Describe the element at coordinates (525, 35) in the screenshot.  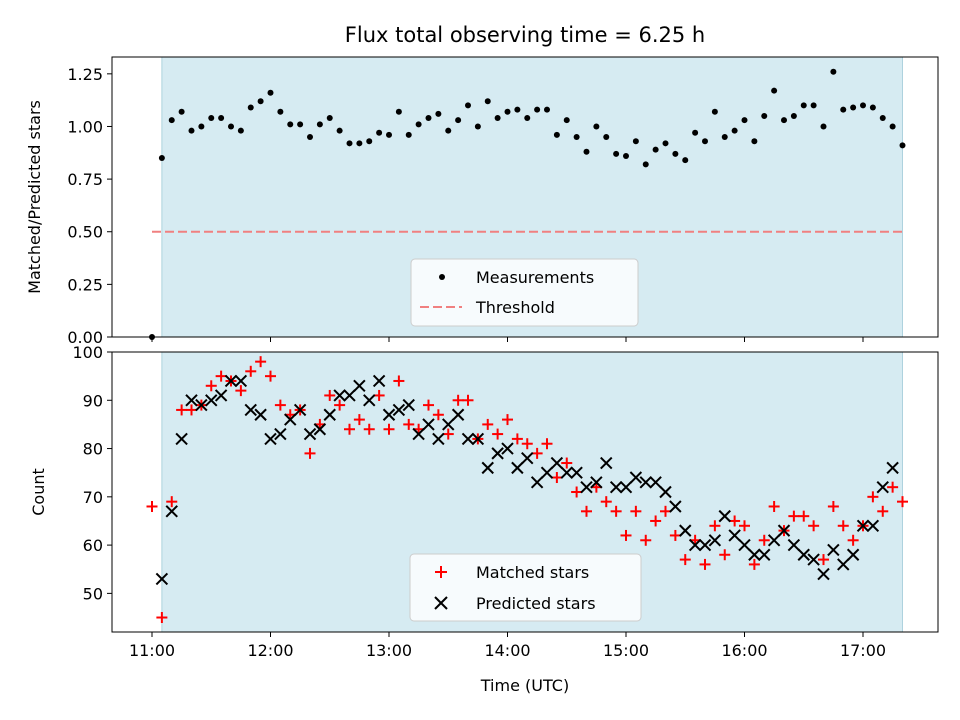
I see `chart-title: Flux total observing time = 6.25 h` at that location.